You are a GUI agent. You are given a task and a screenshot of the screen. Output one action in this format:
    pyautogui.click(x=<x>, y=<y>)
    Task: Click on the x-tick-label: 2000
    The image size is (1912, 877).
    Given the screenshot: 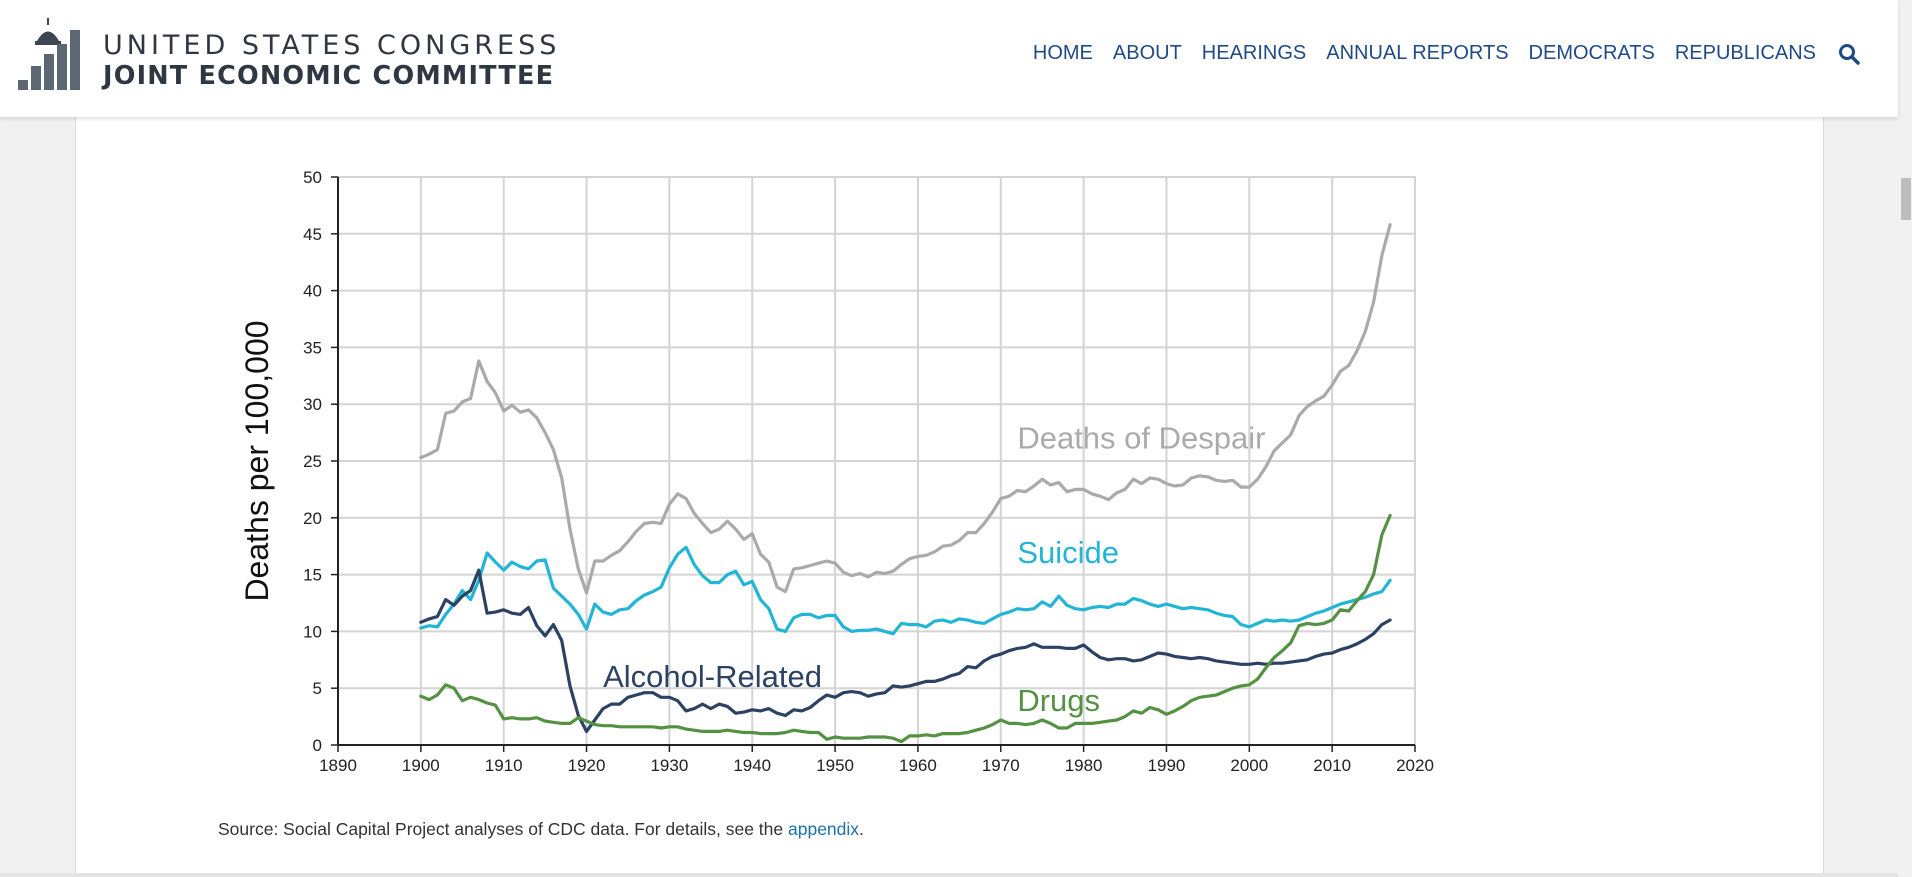 What is the action you would take?
    pyautogui.click(x=1249, y=765)
    